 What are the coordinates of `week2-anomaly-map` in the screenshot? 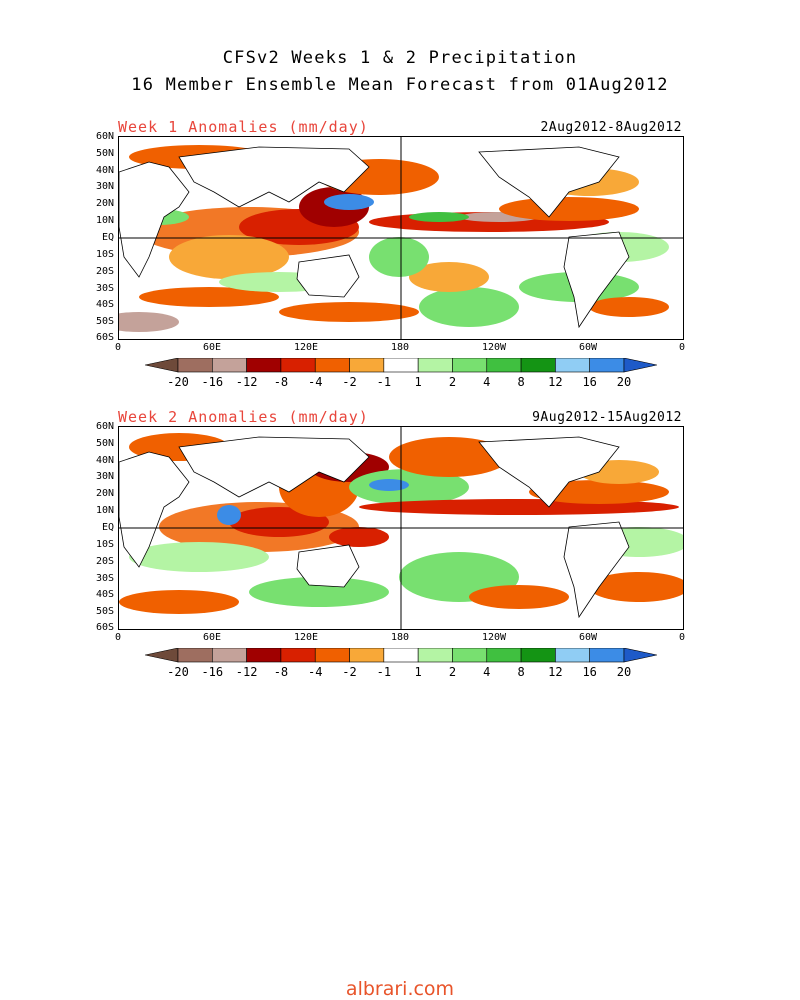 It's located at (401, 528).